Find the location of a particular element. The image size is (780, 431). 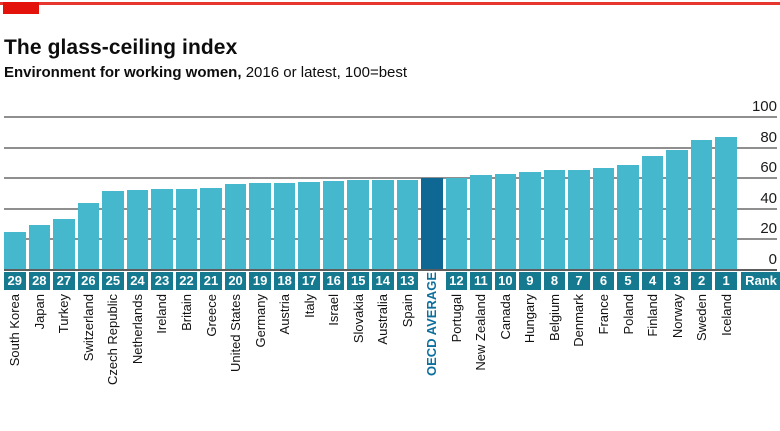

label-slot-italy: Italy is located at coordinates (309, 306).